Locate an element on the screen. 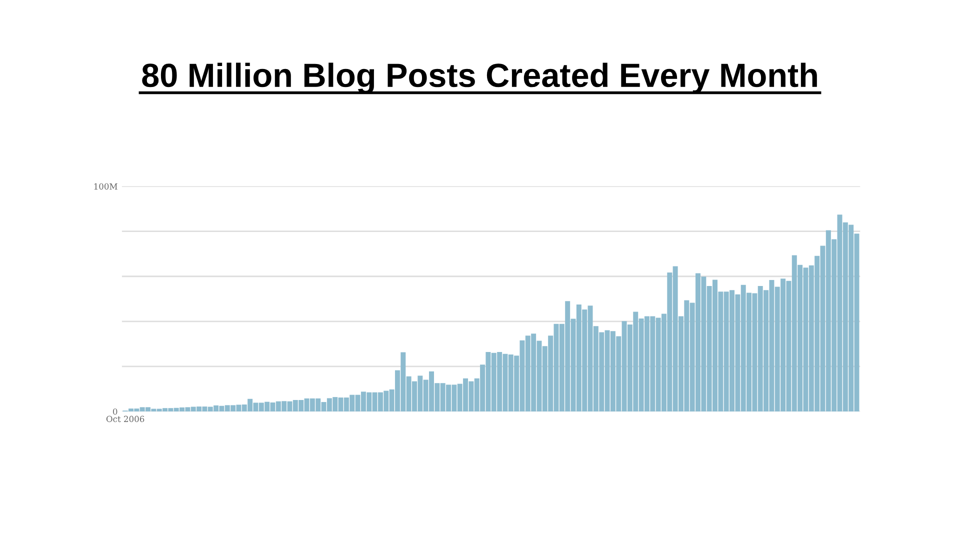 The height and width of the screenshot is (540, 960). x-tick-label: Oct 2006 is located at coordinates (125, 419).